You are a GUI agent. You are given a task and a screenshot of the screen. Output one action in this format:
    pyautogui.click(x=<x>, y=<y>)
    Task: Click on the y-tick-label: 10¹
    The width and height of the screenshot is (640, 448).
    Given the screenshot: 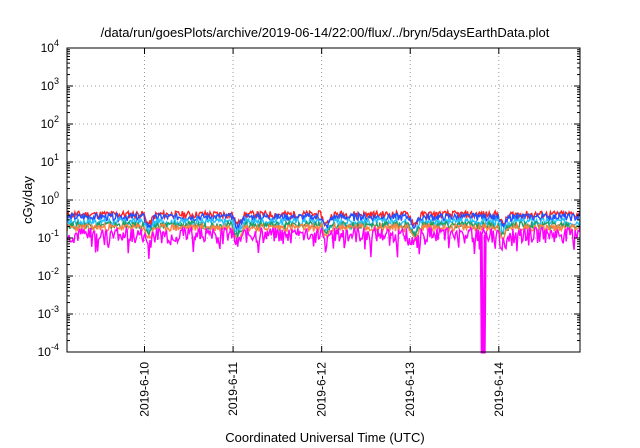 What is the action you would take?
    pyautogui.click(x=50, y=160)
    